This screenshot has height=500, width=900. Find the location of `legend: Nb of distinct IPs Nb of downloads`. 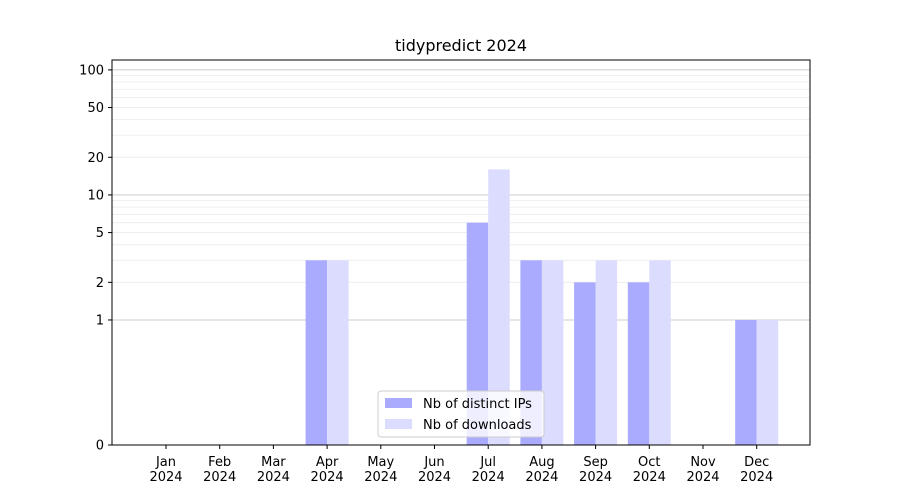

legend: Nb of distinct IPs Nb of downloads is located at coordinates (461, 414).